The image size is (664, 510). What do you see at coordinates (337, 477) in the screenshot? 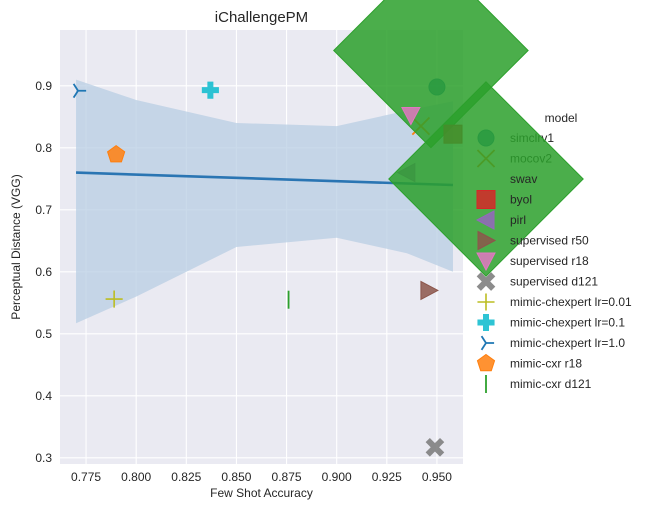
I see `x-tick-label: 0.900` at bounding box center [337, 477].